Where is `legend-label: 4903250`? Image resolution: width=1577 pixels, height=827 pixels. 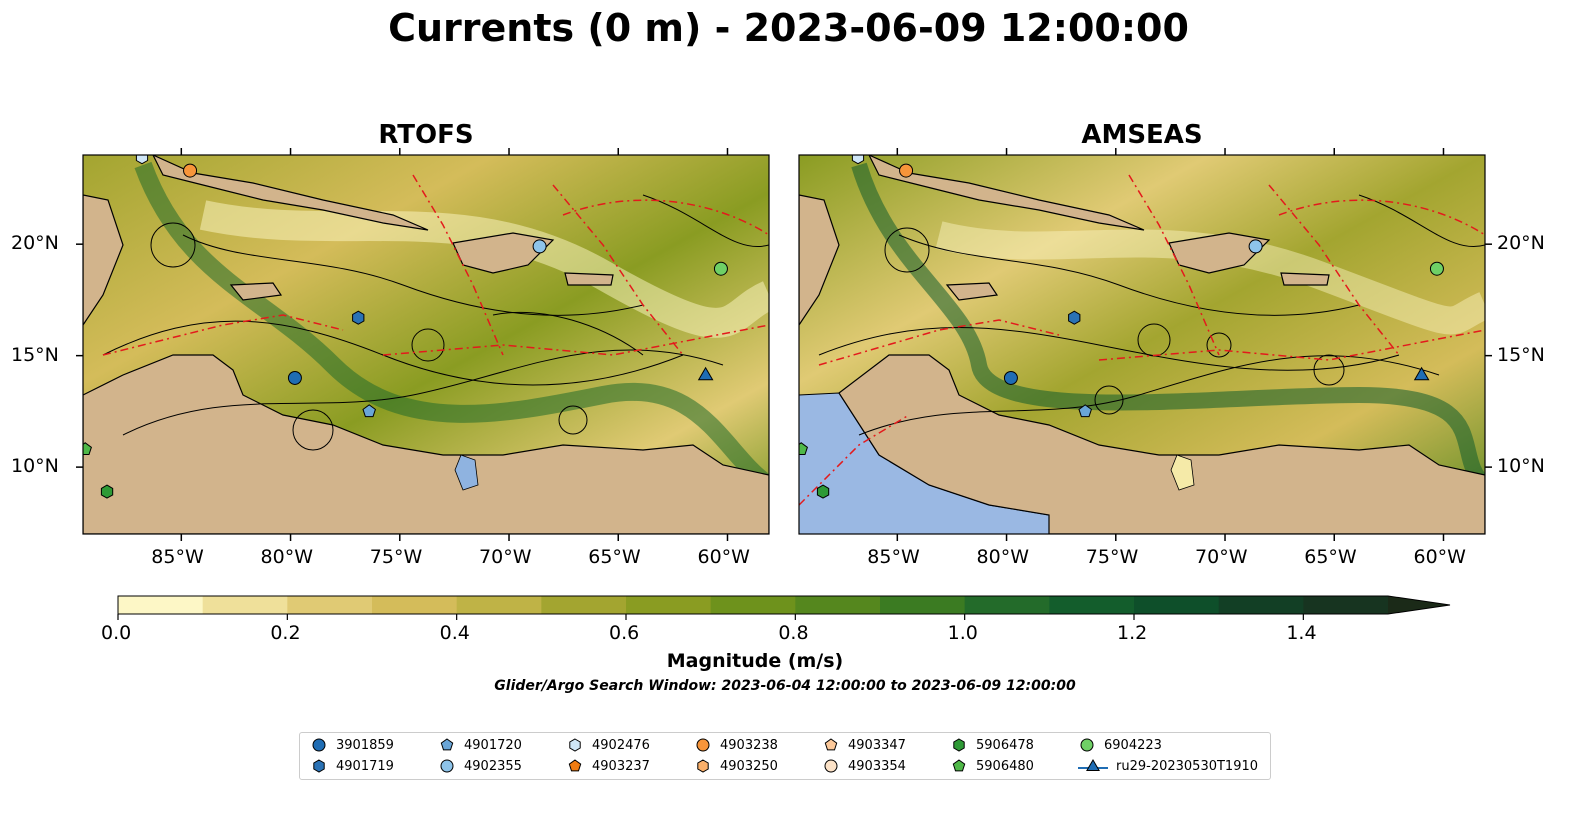 legend-label: 4903250 is located at coordinates (749, 766).